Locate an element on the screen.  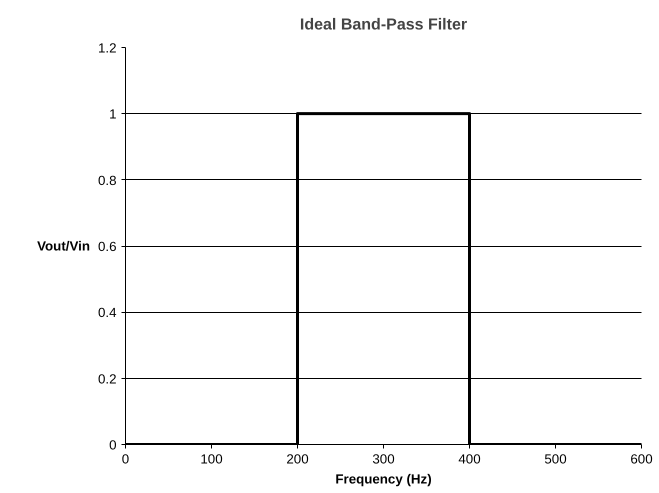
y-tick-label: 0 is located at coordinates (113, 445).